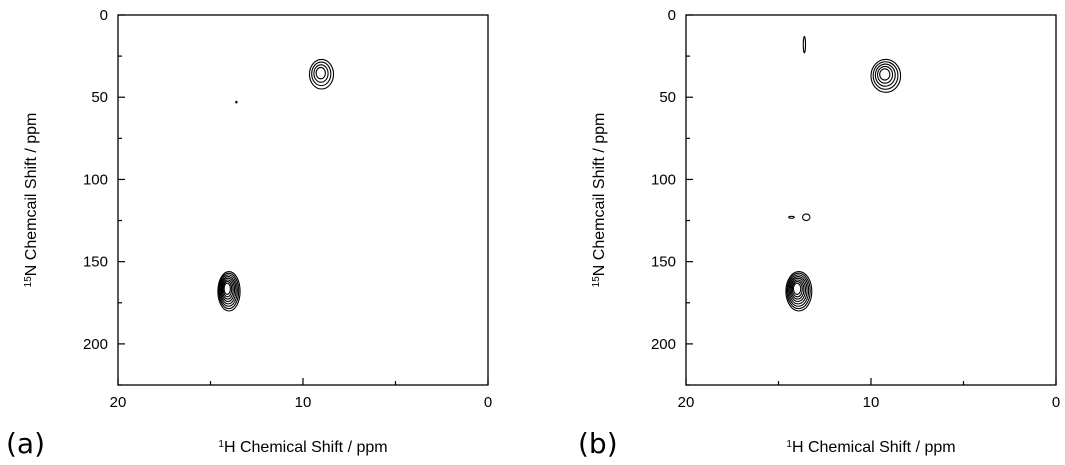 This screenshot has width=1065, height=465. Describe the element at coordinates (31, 195) in the screenshot. I see `y-axis-label-text-a: N Chemcail Shift / ppm` at that location.